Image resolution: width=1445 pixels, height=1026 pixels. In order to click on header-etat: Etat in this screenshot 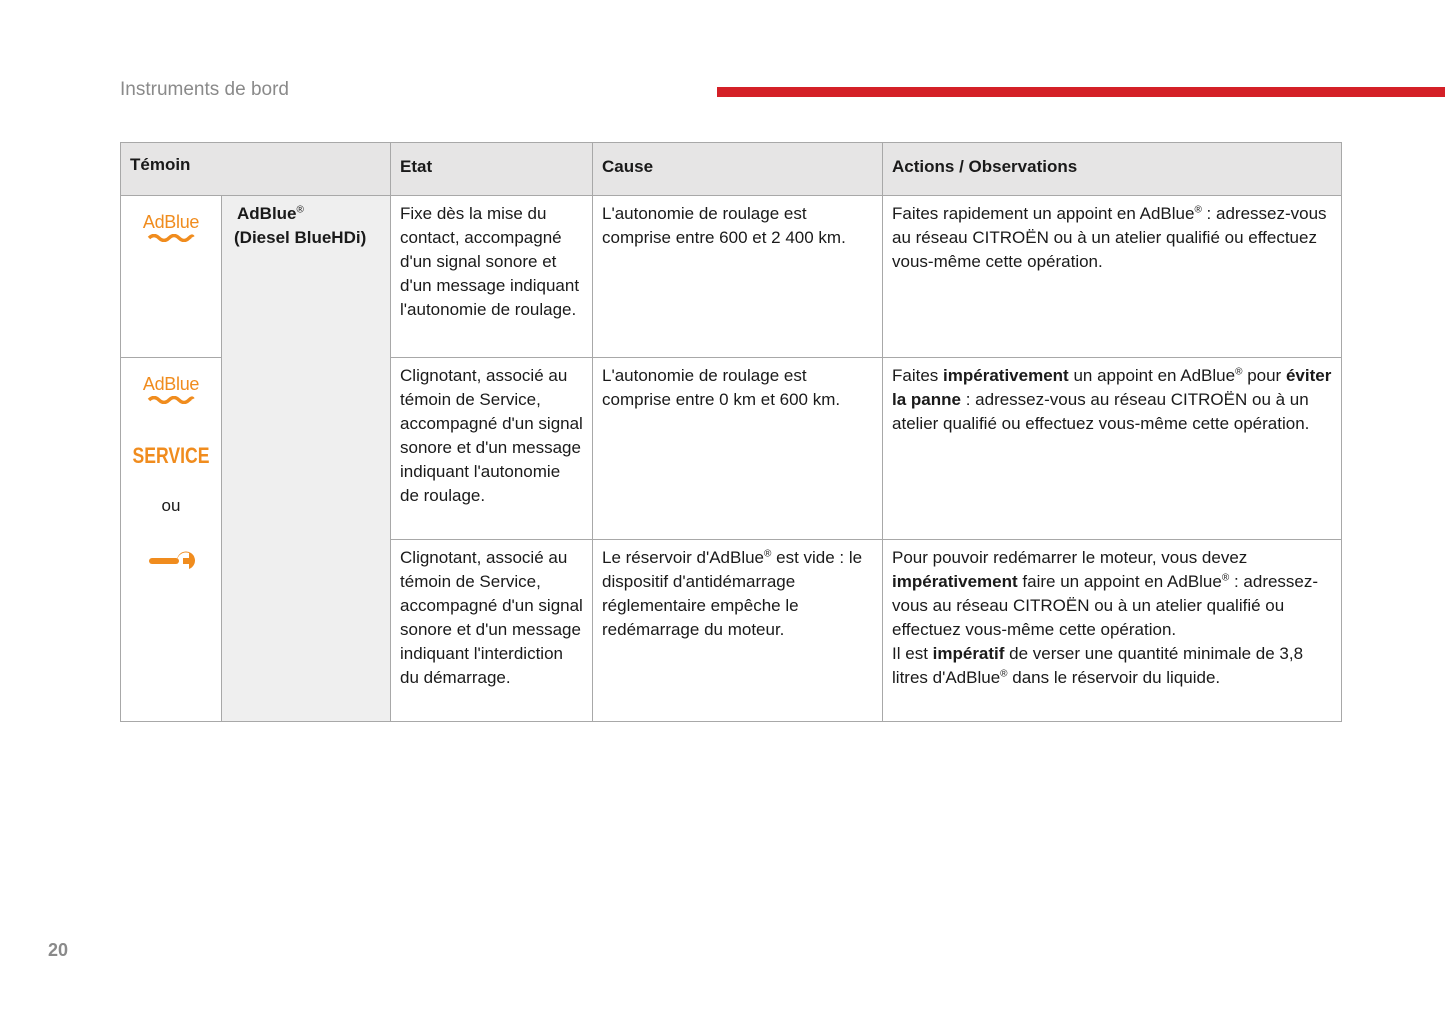, I will do `click(492, 169)`.